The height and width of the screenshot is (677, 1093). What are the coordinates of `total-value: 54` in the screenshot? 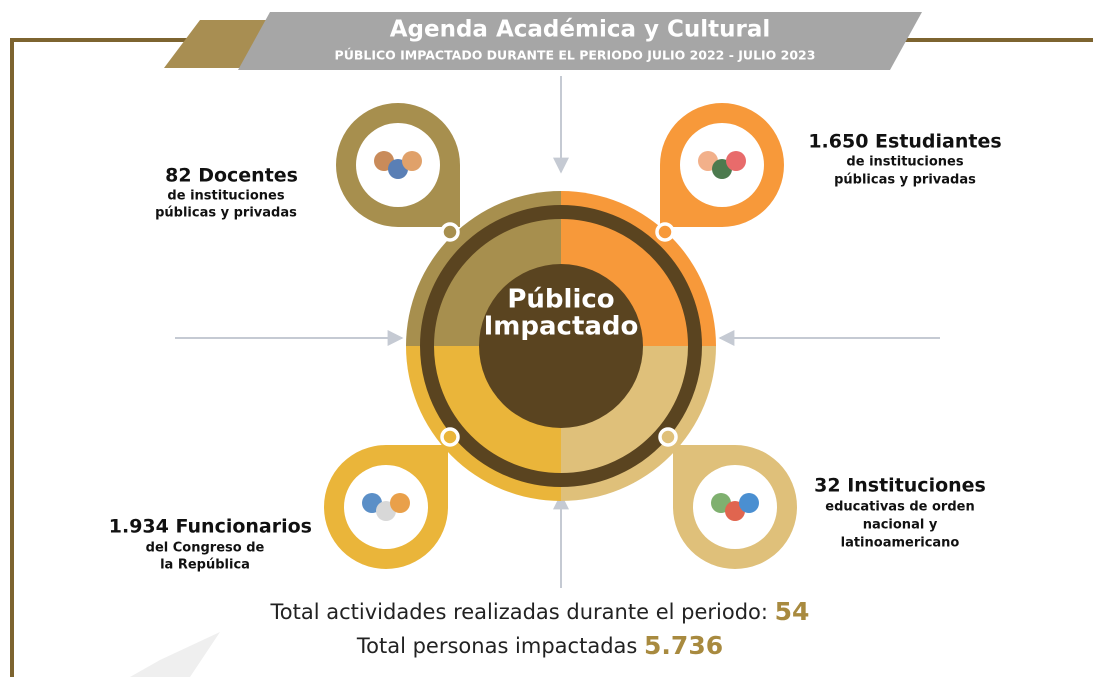 It's located at (792, 611).